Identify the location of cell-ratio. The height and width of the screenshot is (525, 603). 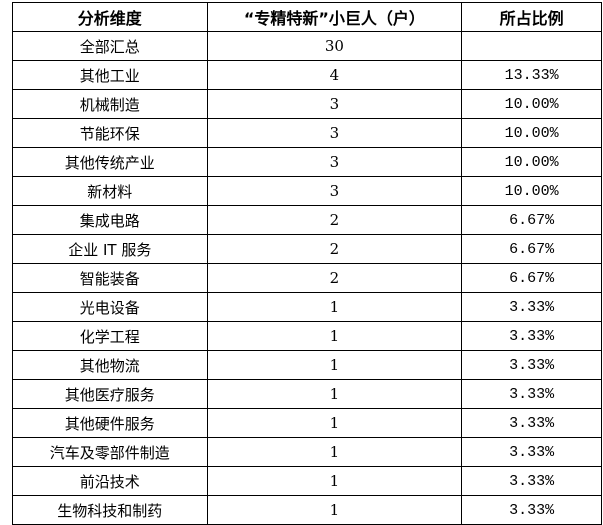
(531, 46).